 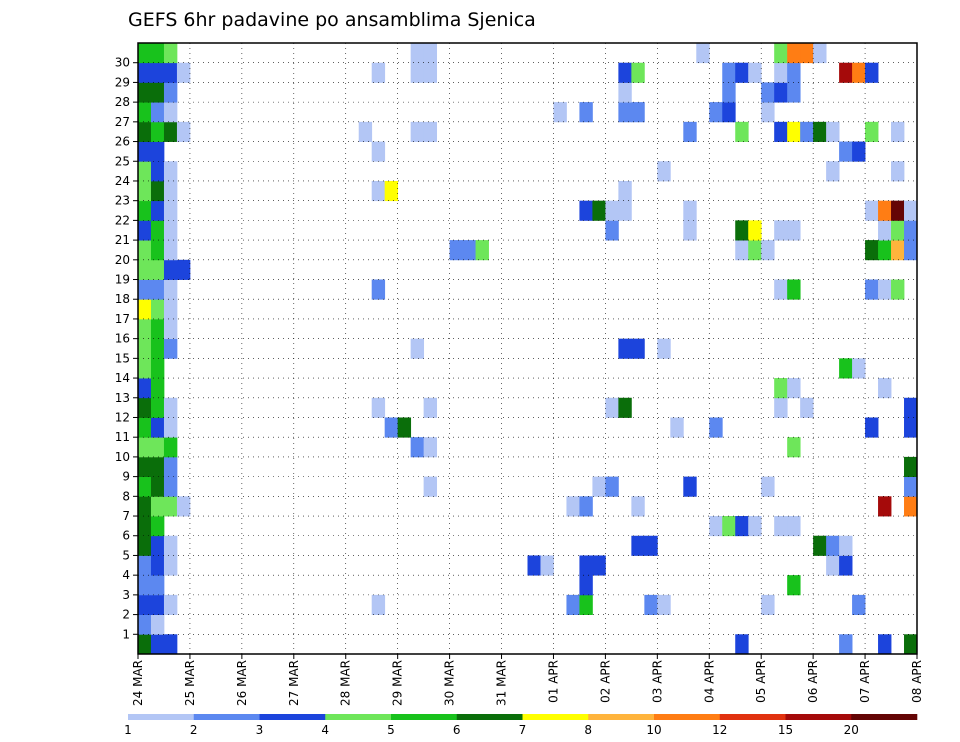 I want to click on y-tick-label: 7, so click(x=126, y=516).